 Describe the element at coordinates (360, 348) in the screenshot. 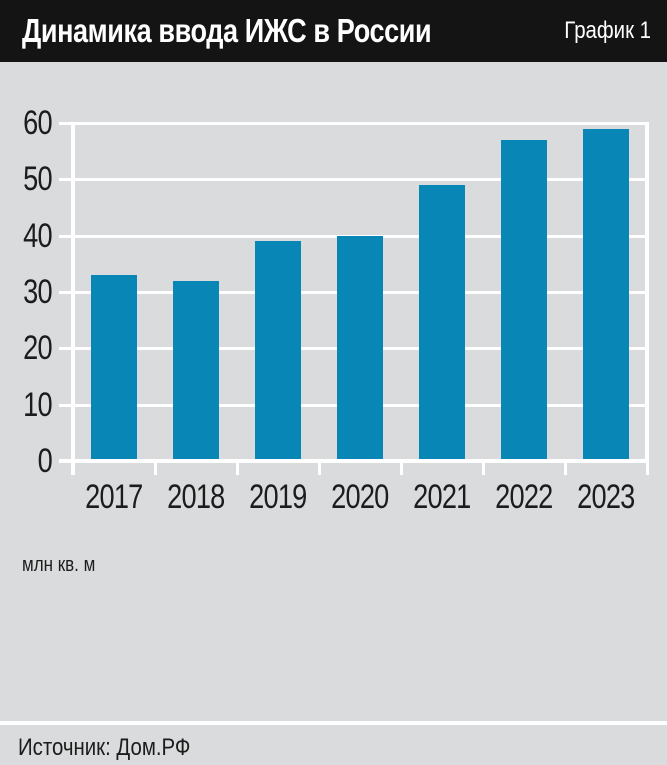

I see `bar-2020` at that location.